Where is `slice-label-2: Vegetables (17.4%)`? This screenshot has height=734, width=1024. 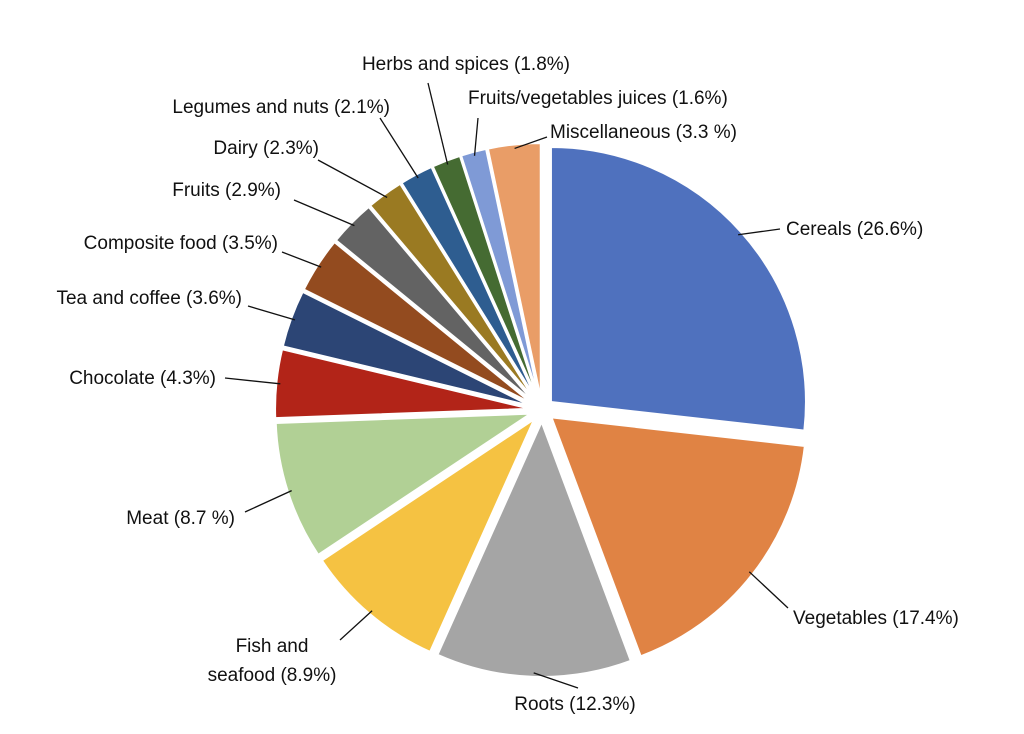
slice-label-2: Vegetables (17.4%) is located at coordinates (876, 618).